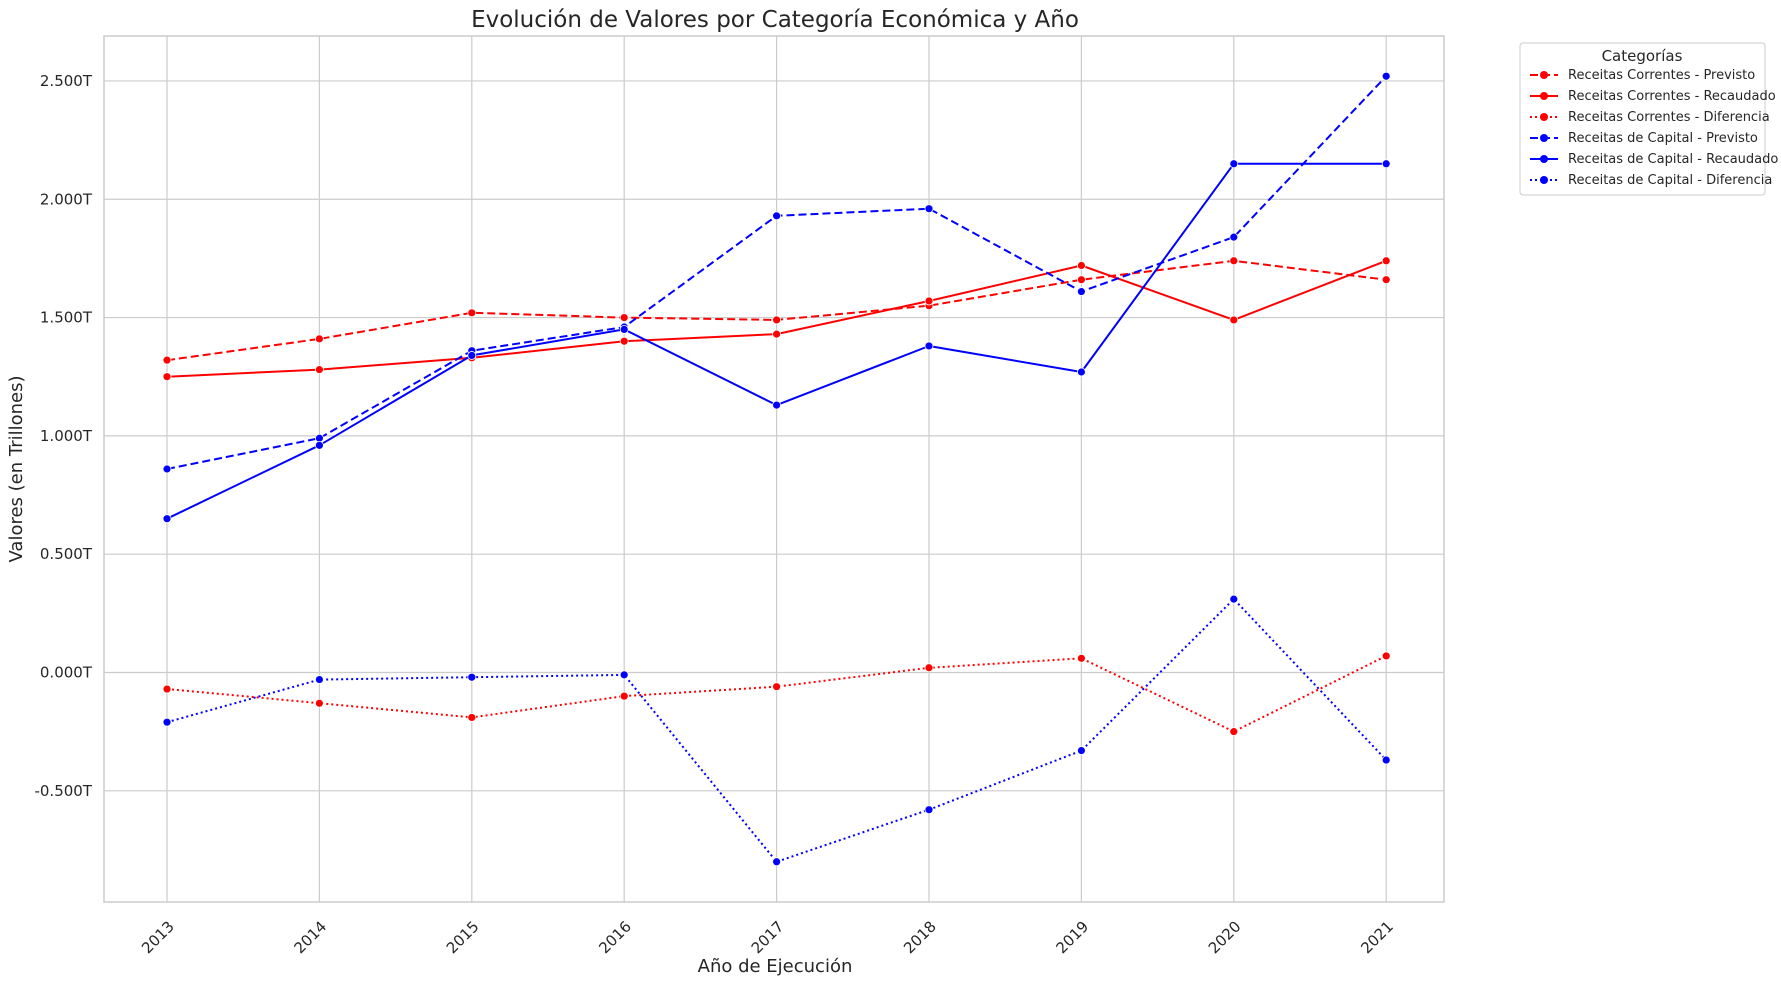  Describe the element at coordinates (920, 937) in the screenshot. I see `x-tick-label: 2018` at that location.